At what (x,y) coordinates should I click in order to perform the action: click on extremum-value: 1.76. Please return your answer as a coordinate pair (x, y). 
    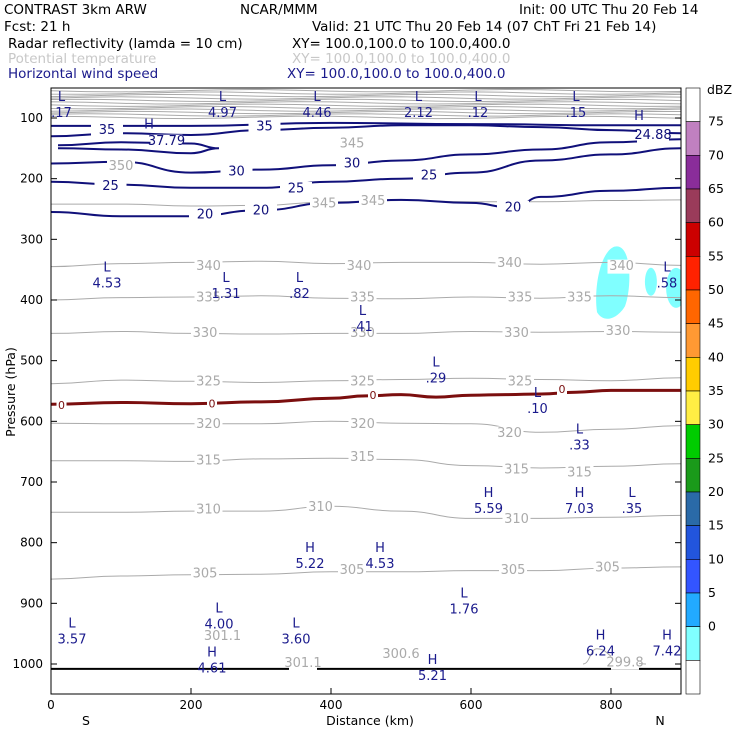
    Looking at the image, I should click on (464, 609).